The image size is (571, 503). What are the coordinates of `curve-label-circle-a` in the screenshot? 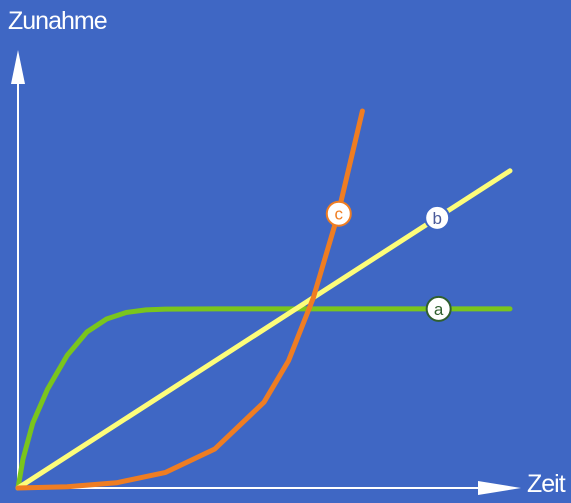 It's located at (438, 308).